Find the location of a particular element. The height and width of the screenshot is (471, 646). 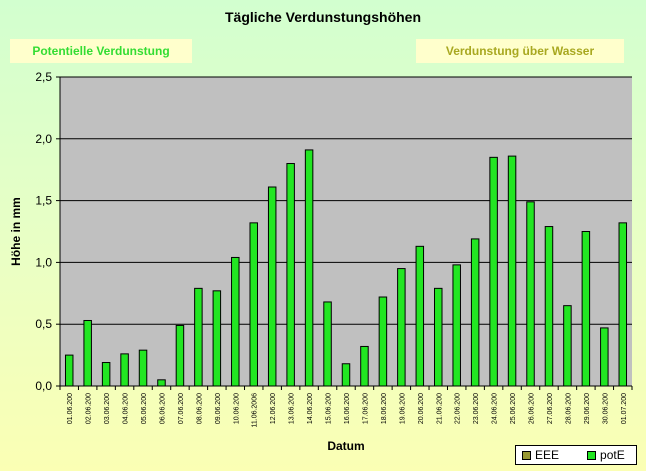

x-tick-label: 18.06.200 is located at coordinates (384, 408).